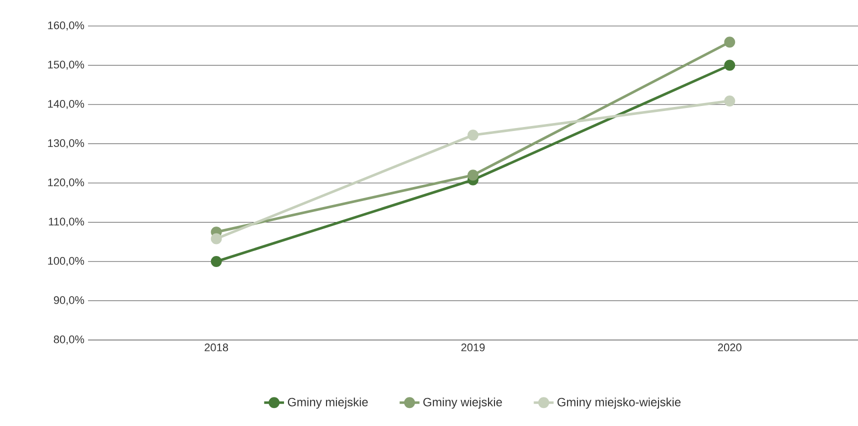 This screenshot has height=426, width=858. Describe the element at coordinates (66, 65) in the screenshot. I see `y-tick-label: 150,0%` at that location.